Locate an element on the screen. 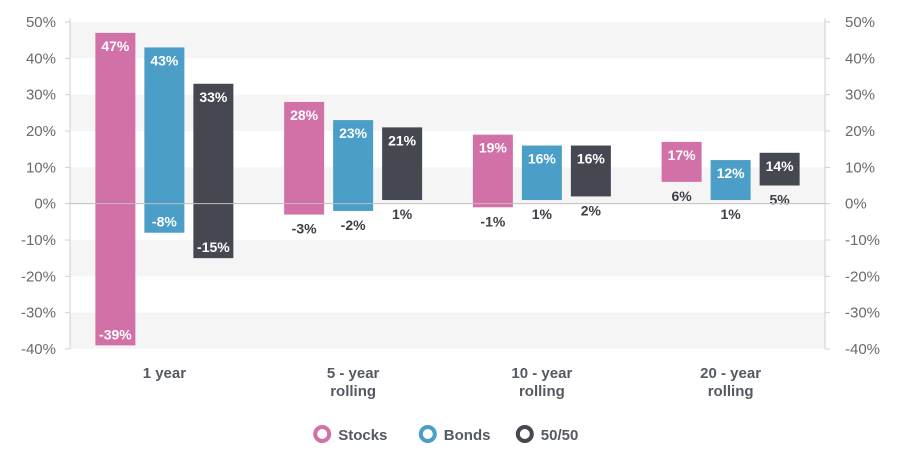  y-tick-label-left: 0% is located at coordinates (45, 204).